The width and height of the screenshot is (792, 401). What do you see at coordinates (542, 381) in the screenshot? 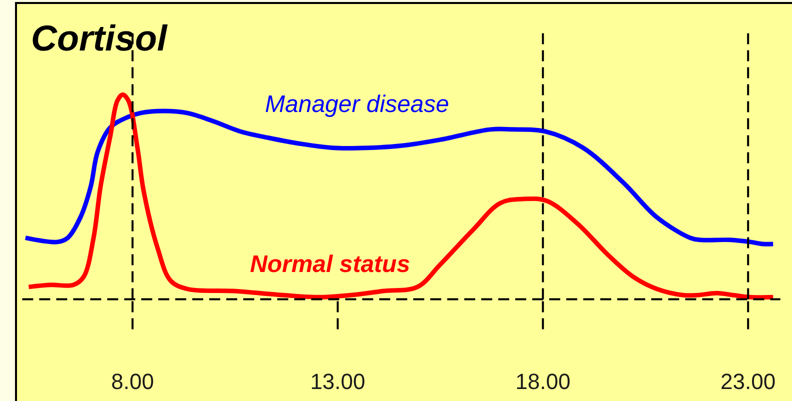
I see `x-tick-label: 18.00` at bounding box center [542, 381].